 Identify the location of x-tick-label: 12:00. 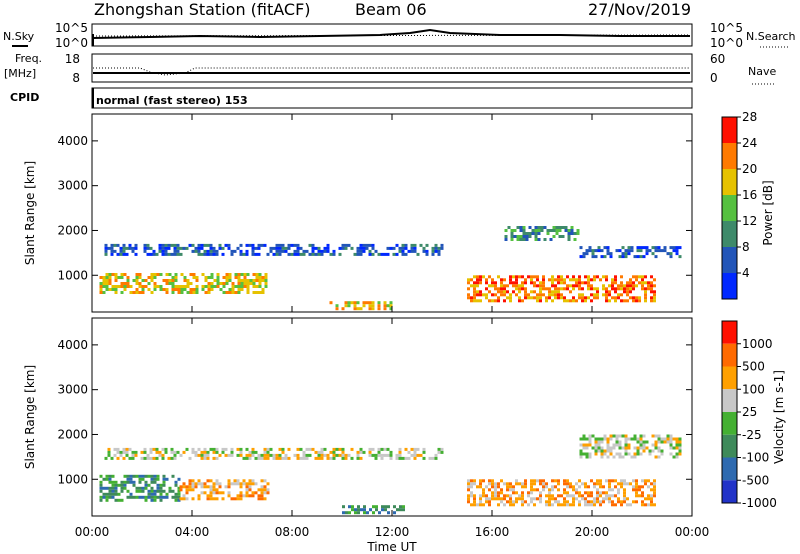
(392, 532).